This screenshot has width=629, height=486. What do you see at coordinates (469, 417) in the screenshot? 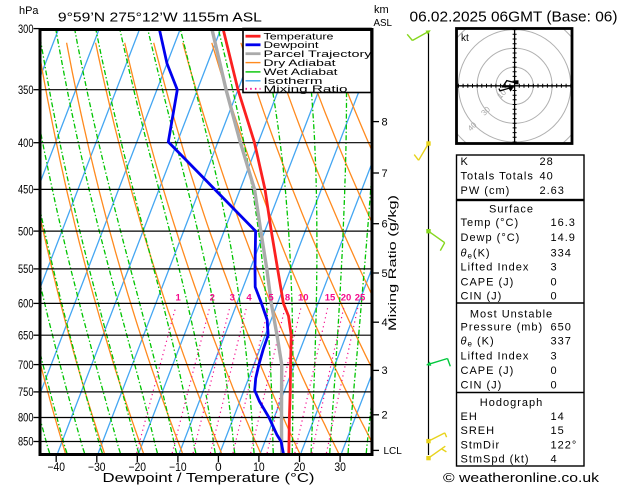
I see `svg-text: EH` at bounding box center [469, 417].